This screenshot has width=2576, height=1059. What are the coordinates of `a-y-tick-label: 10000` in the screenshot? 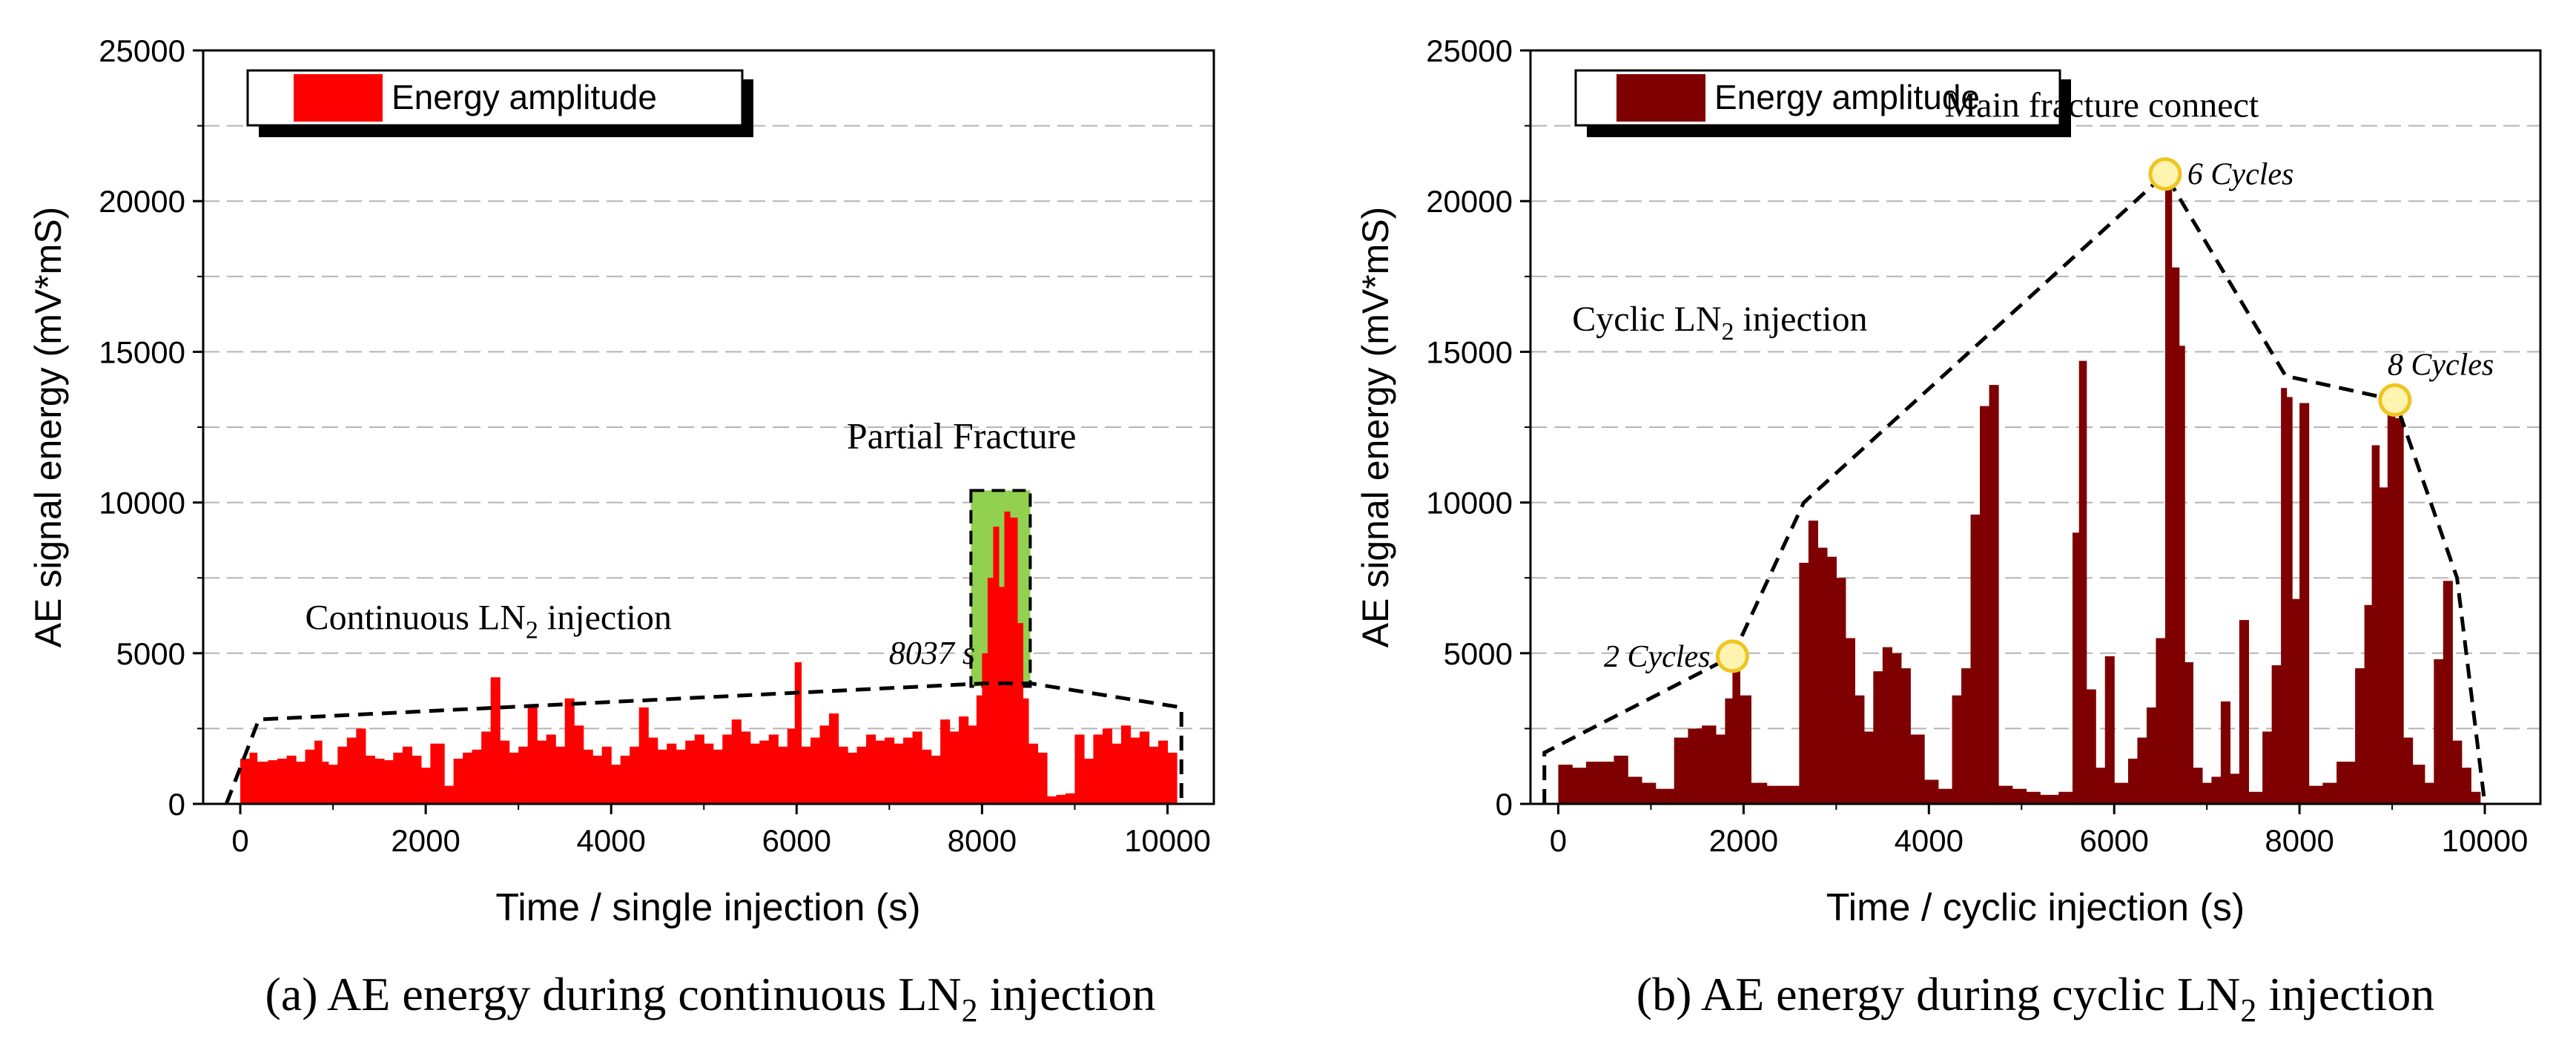 It's located at (142, 504).